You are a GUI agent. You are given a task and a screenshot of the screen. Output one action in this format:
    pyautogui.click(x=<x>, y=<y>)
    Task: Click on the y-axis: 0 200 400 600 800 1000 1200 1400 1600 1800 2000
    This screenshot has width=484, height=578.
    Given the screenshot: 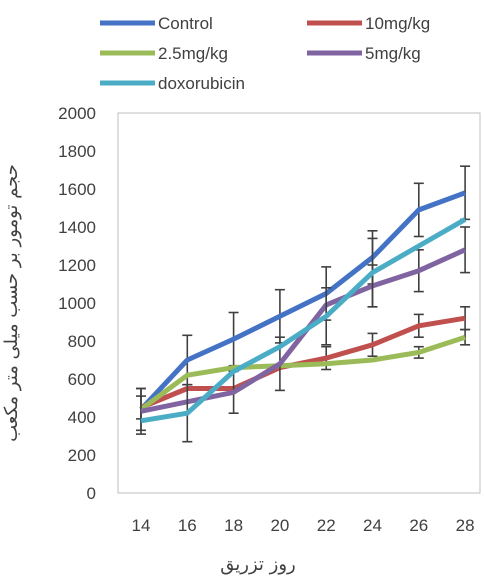 What is the action you would take?
    pyautogui.click(x=77, y=303)
    